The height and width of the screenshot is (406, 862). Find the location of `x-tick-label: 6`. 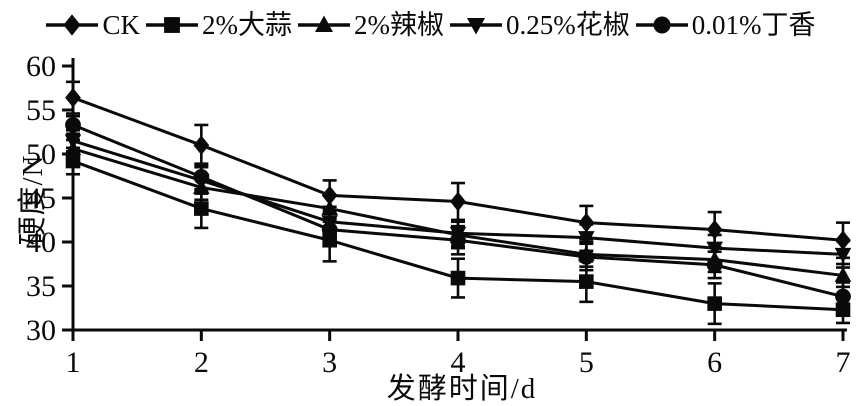

x-tick-label: 6 is located at coordinates (714, 362).